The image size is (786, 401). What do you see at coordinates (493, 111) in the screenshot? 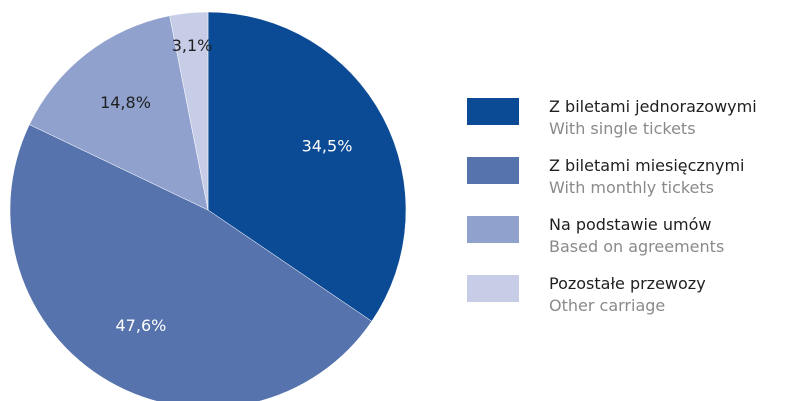
I see `legend-swatch-single-tickets` at bounding box center [493, 111].